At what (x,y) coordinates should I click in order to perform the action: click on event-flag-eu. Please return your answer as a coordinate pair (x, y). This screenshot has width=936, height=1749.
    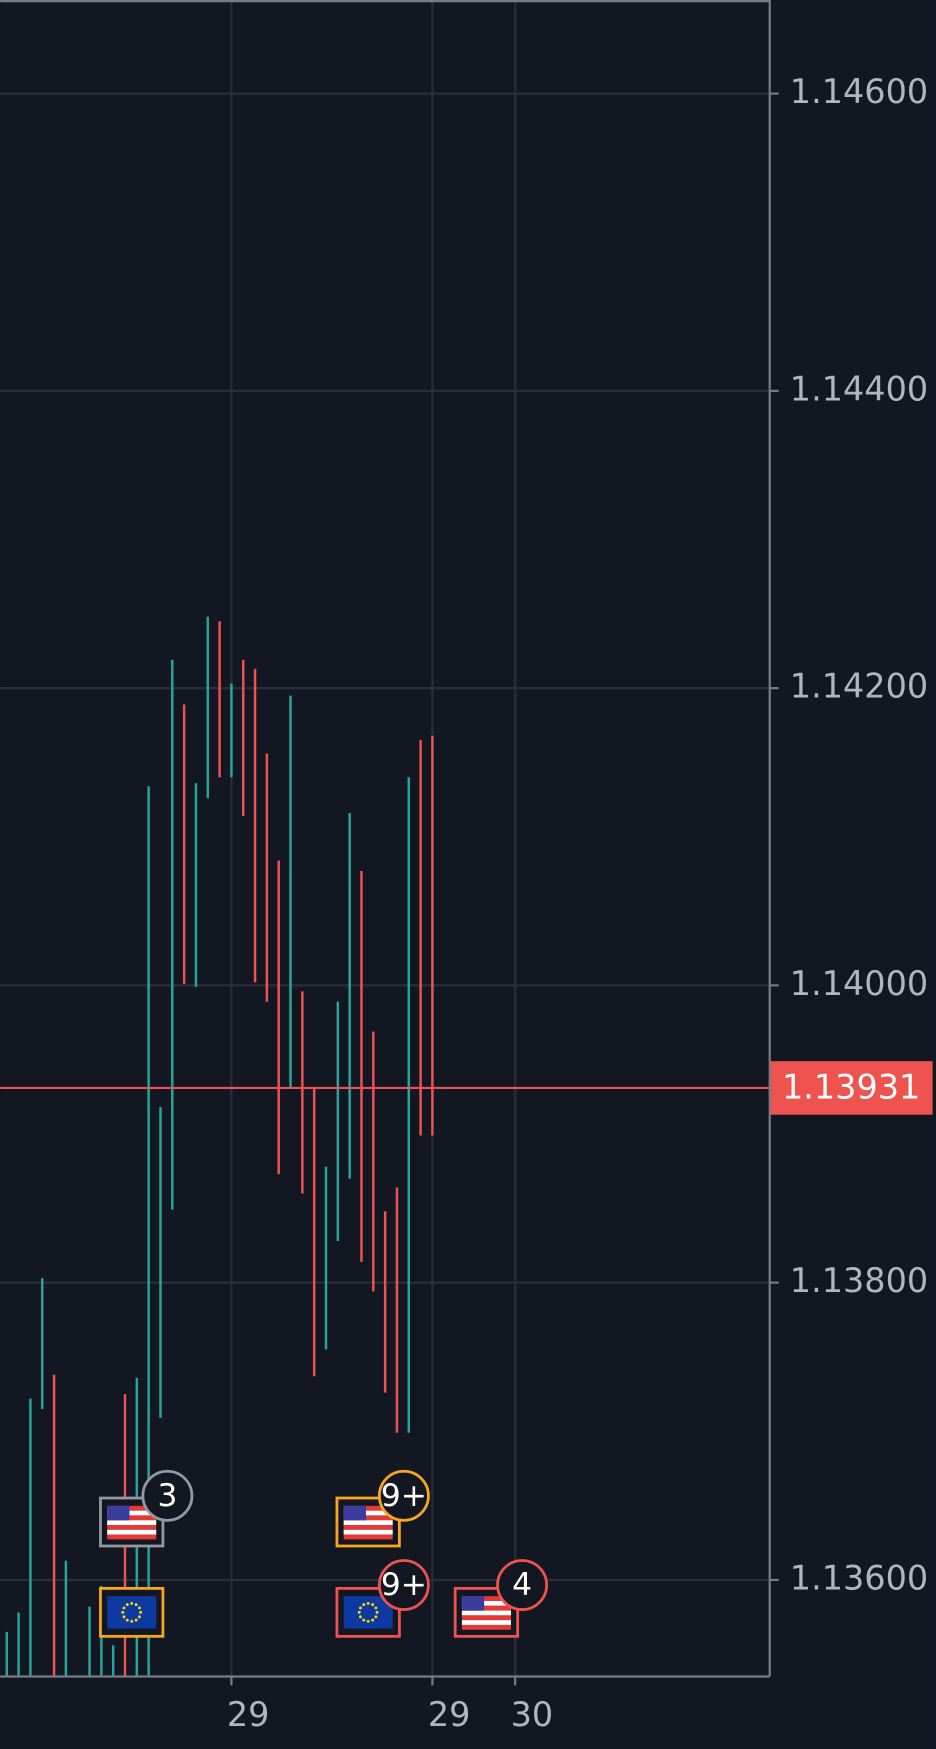
    Looking at the image, I should click on (132, 1612).